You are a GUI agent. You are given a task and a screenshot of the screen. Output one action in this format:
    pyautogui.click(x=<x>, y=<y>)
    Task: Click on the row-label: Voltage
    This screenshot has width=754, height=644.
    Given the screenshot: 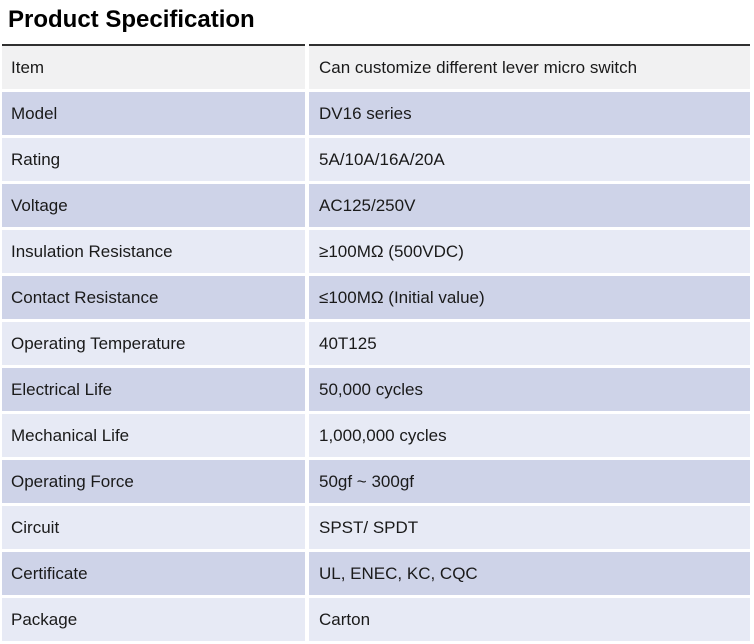 What is the action you would take?
    pyautogui.click(x=153, y=205)
    